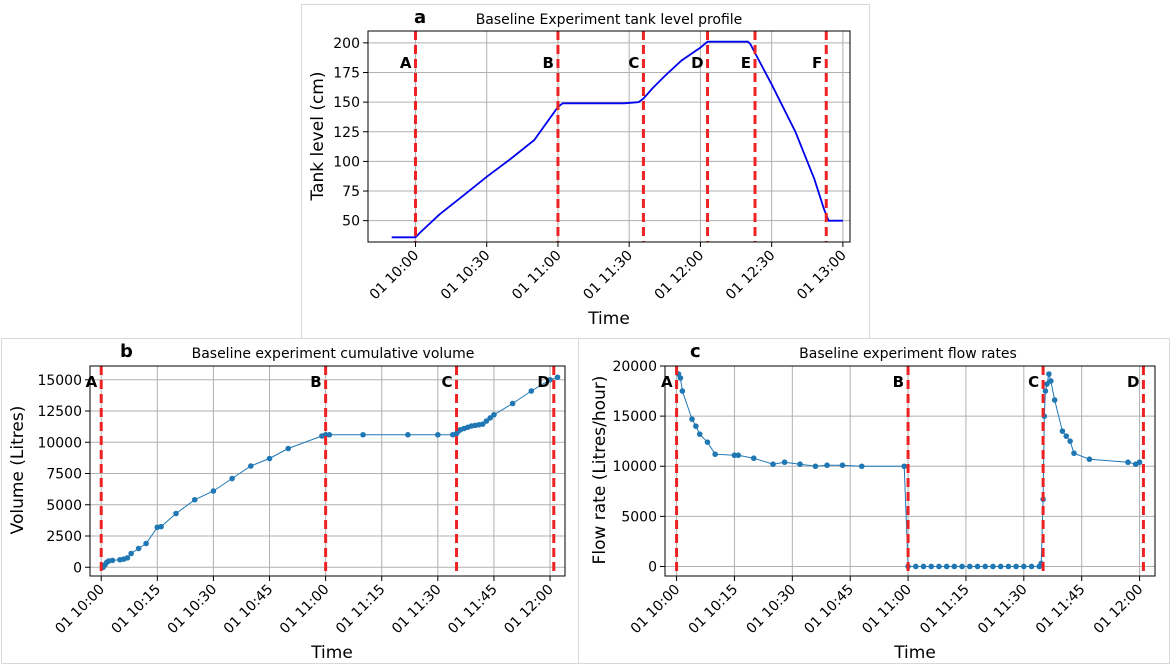 Image resolution: width=1170 pixels, height=664 pixels. I want to click on x-tick-label: 01 12:30, so click(751, 276).